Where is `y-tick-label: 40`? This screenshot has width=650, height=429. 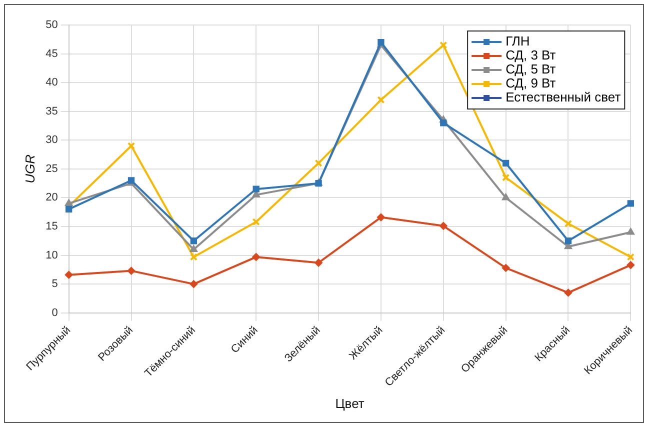 y-tick-label: 40 is located at coordinates (52, 82).